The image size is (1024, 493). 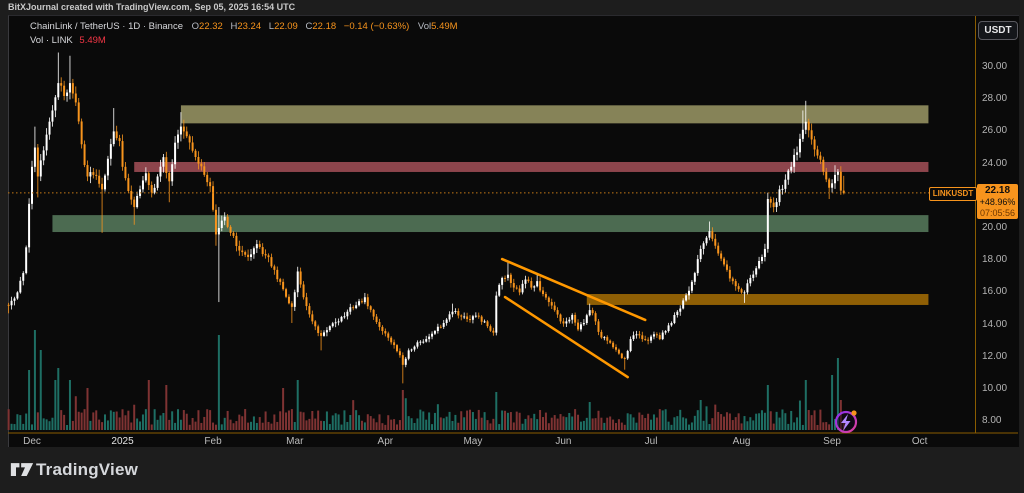 What do you see at coordinates (490, 224) in the screenshot?
I see `support-zone-green` at bounding box center [490, 224].